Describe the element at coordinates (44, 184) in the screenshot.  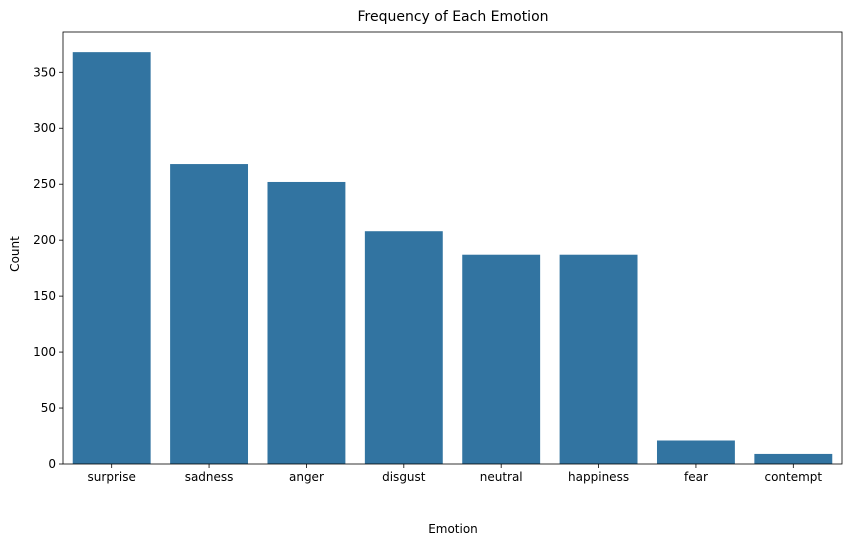
I see `y-tick-label-250: 250` at that location.